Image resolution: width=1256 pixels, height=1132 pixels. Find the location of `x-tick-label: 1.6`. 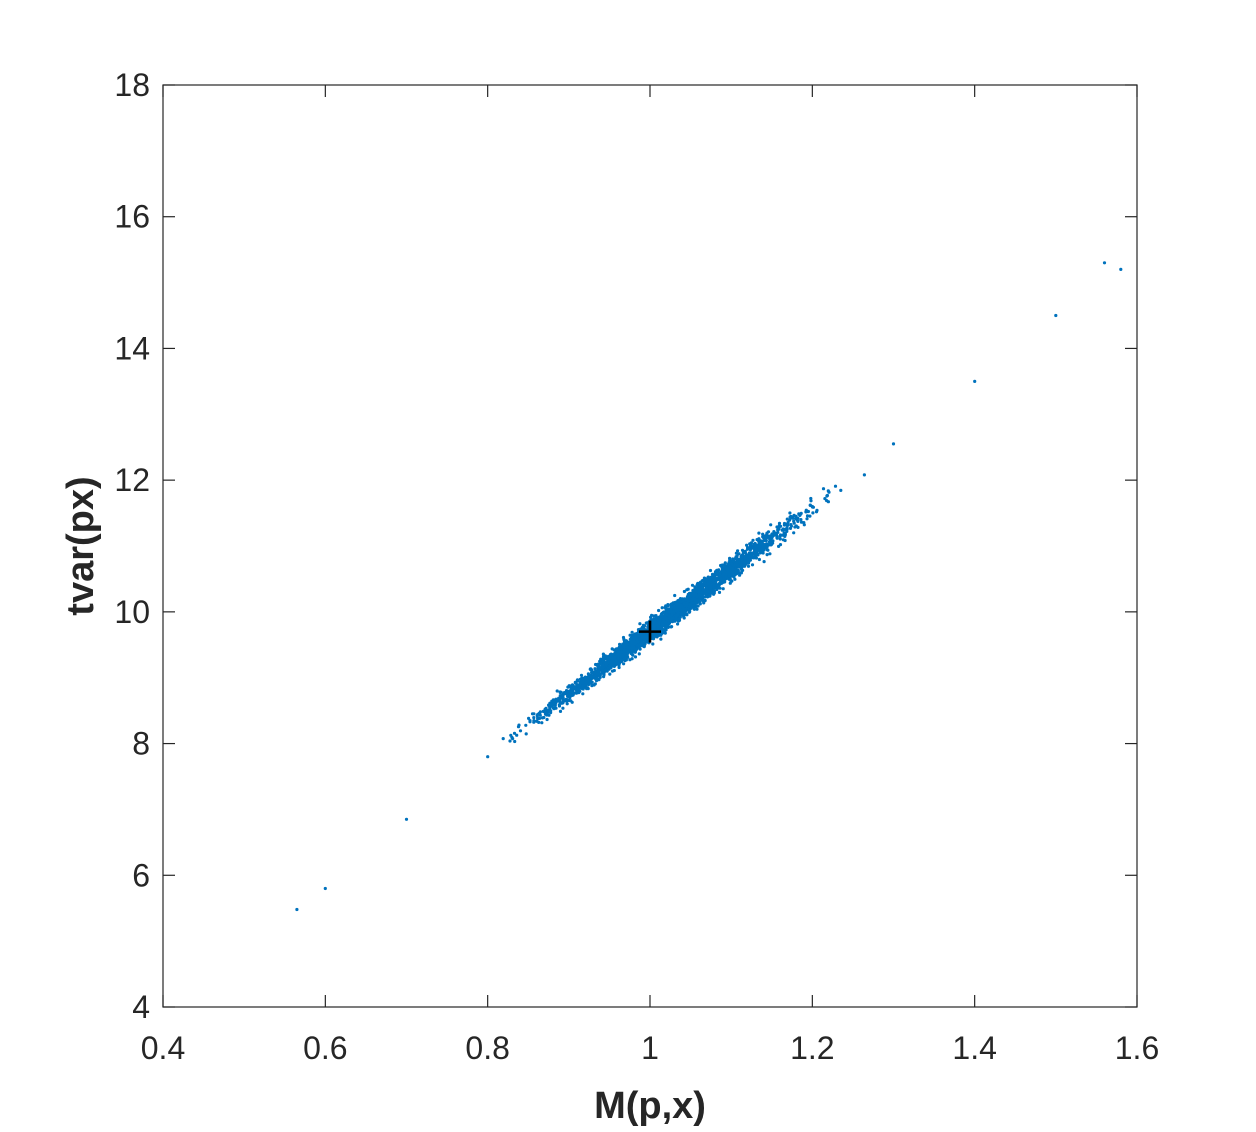

x-tick-label: 1.6 is located at coordinates (1137, 1048).